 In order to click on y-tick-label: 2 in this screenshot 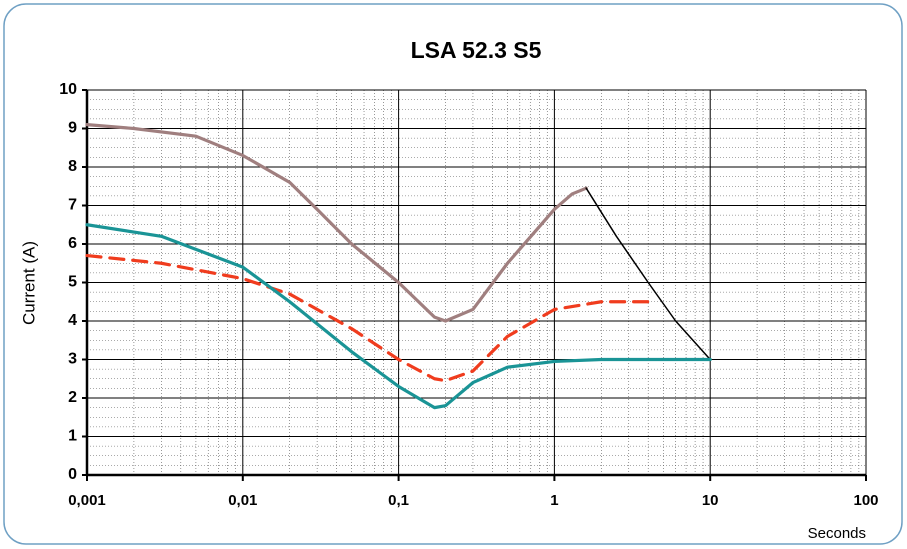, I will do `click(72, 397)`.